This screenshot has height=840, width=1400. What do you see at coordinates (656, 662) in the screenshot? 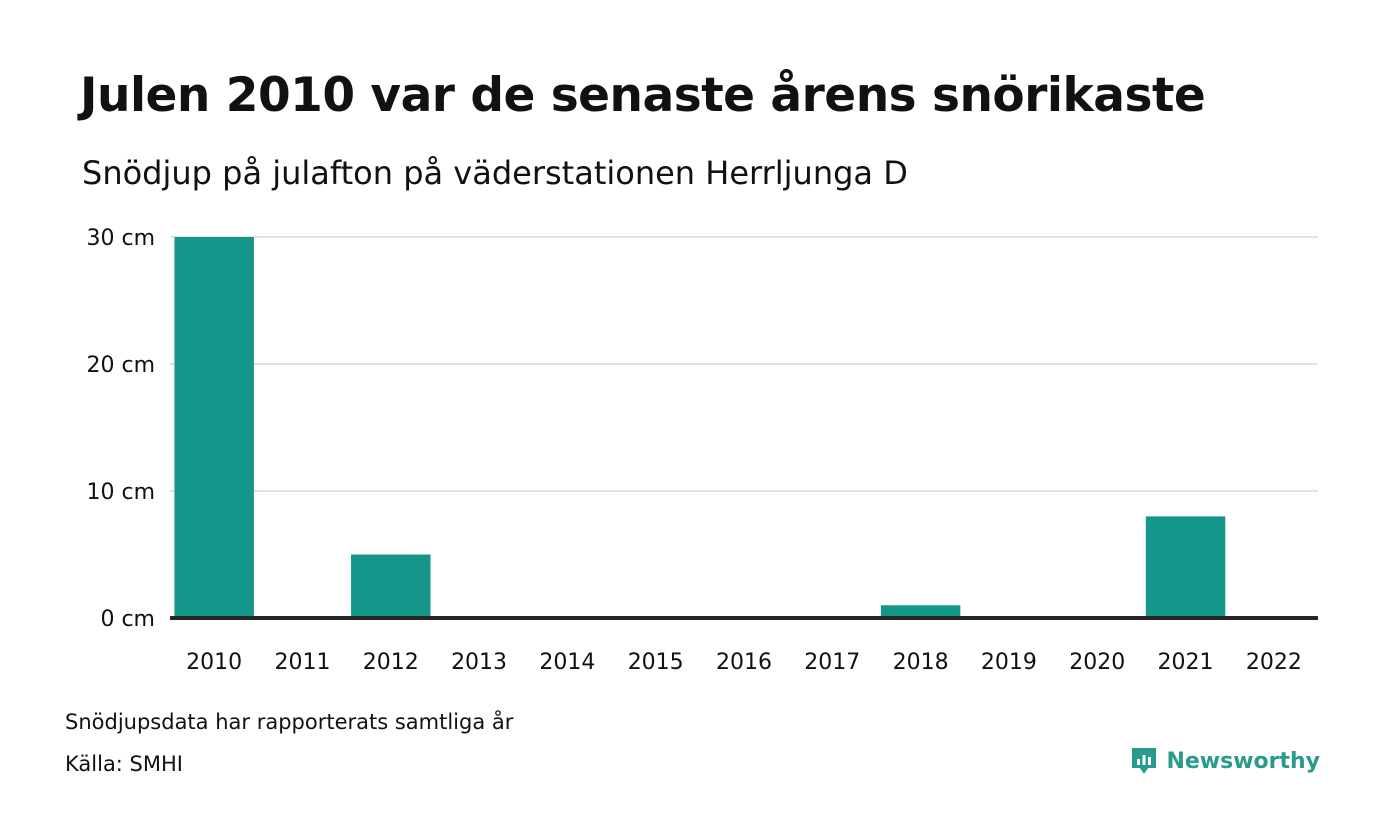
I see `x-tick-label: 2015` at bounding box center [656, 662].